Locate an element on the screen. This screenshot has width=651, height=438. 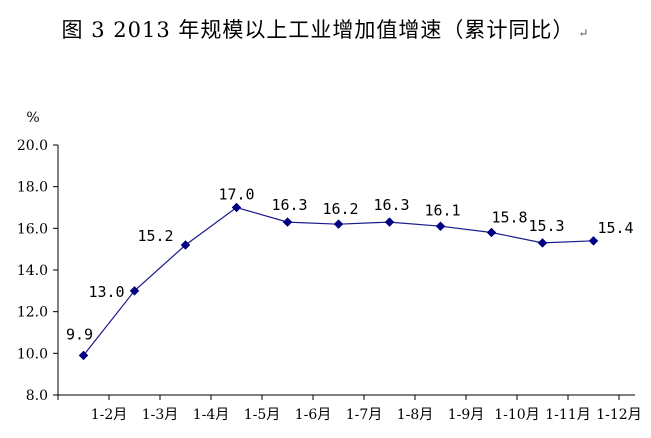
x-tick-label: 1-5月 is located at coordinates (262, 415).